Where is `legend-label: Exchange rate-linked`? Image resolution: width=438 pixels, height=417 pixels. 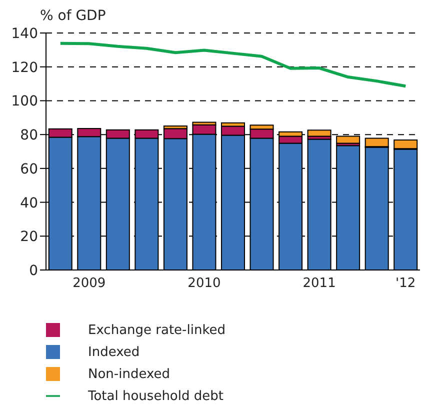 legend-label: Exchange rate-linked is located at coordinates (157, 330).